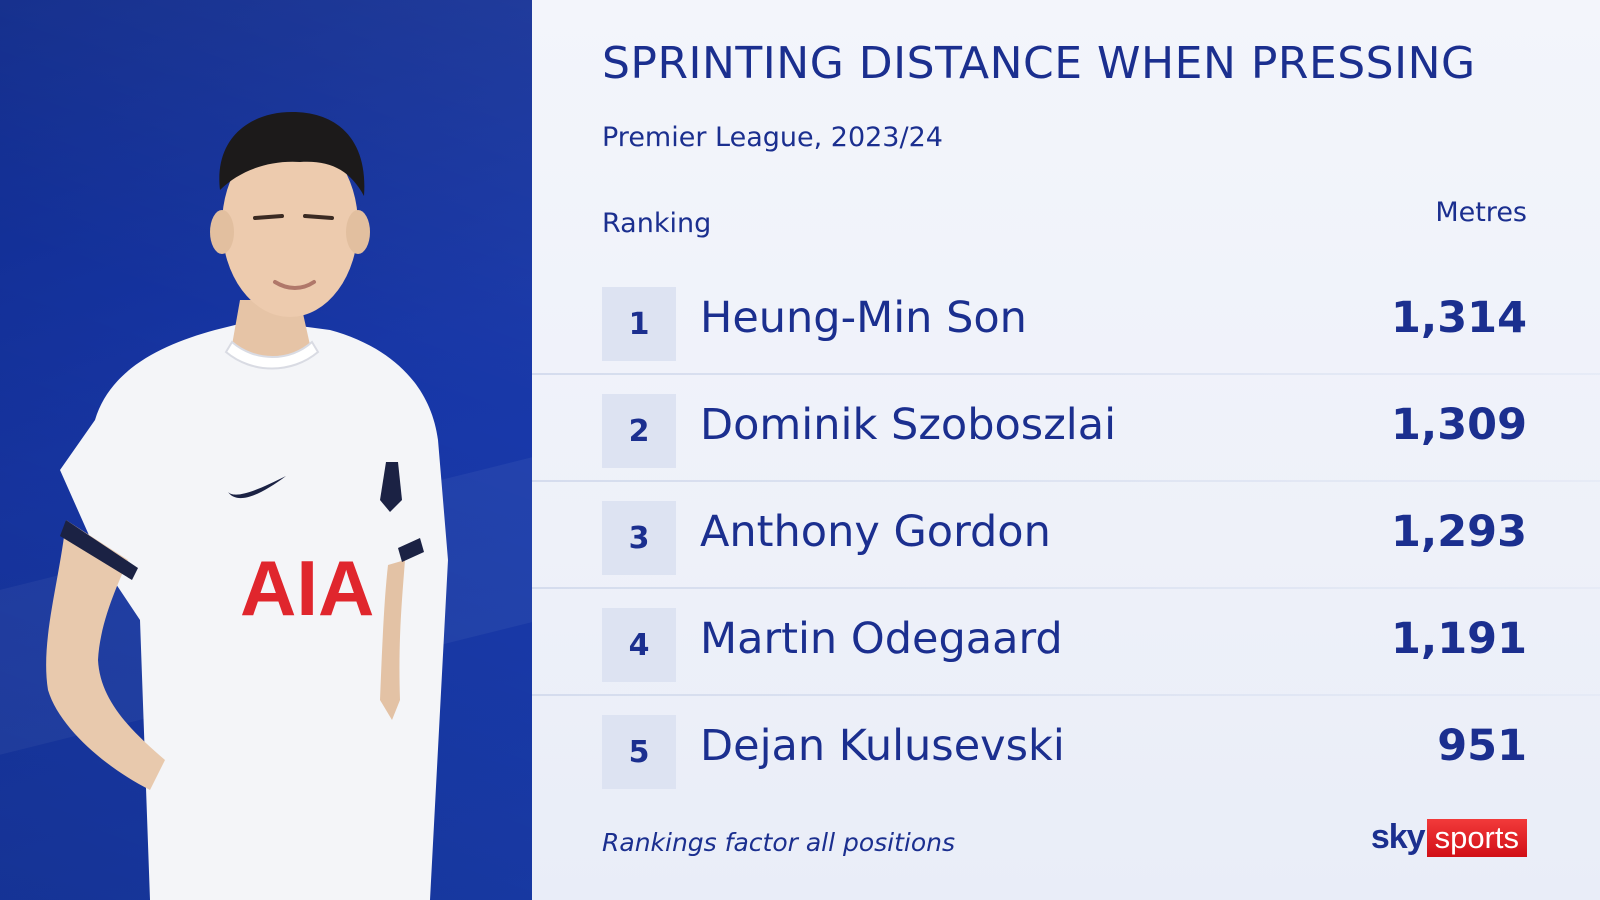  I want to click on table-row: 5 Dejan Kulusevski 951, so click(1066, 751).